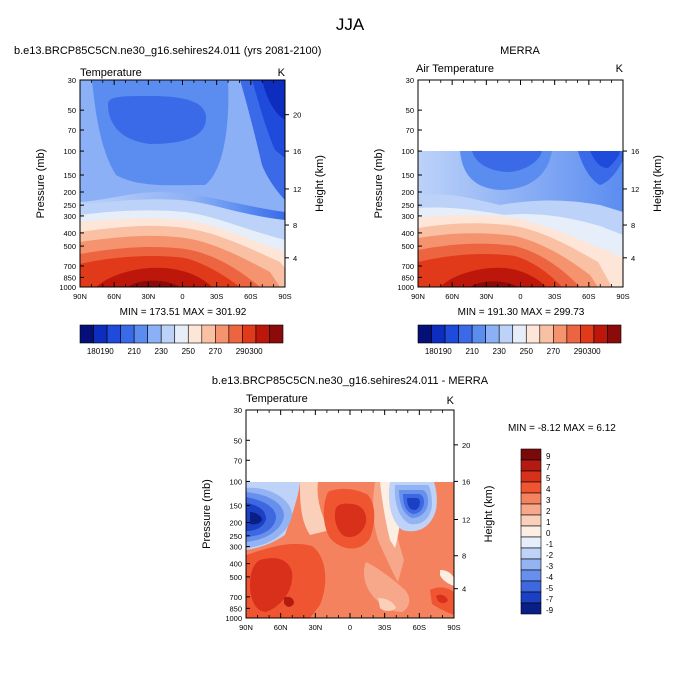  What do you see at coordinates (635, 189) in the screenshot?
I see `height-tick-label: 12` at bounding box center [635, 189].